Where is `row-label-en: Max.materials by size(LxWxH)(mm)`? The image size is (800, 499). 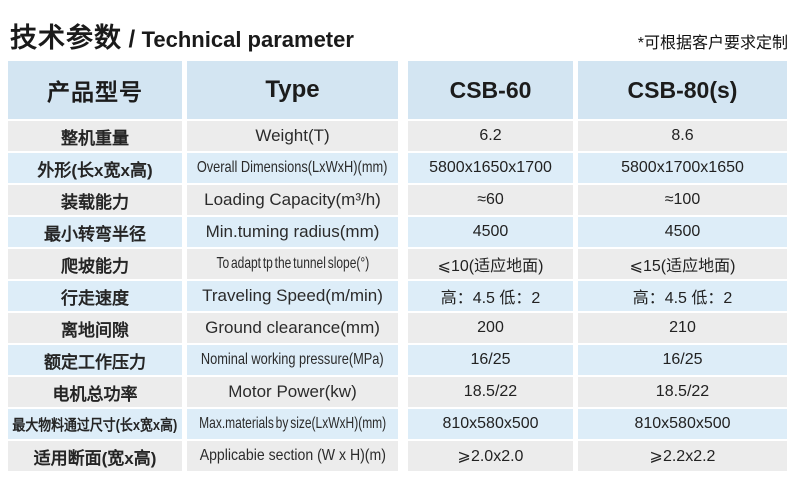
row-label-en: Max.materials by size(LxWxH)(mm) is located at coordinates (292, 423).